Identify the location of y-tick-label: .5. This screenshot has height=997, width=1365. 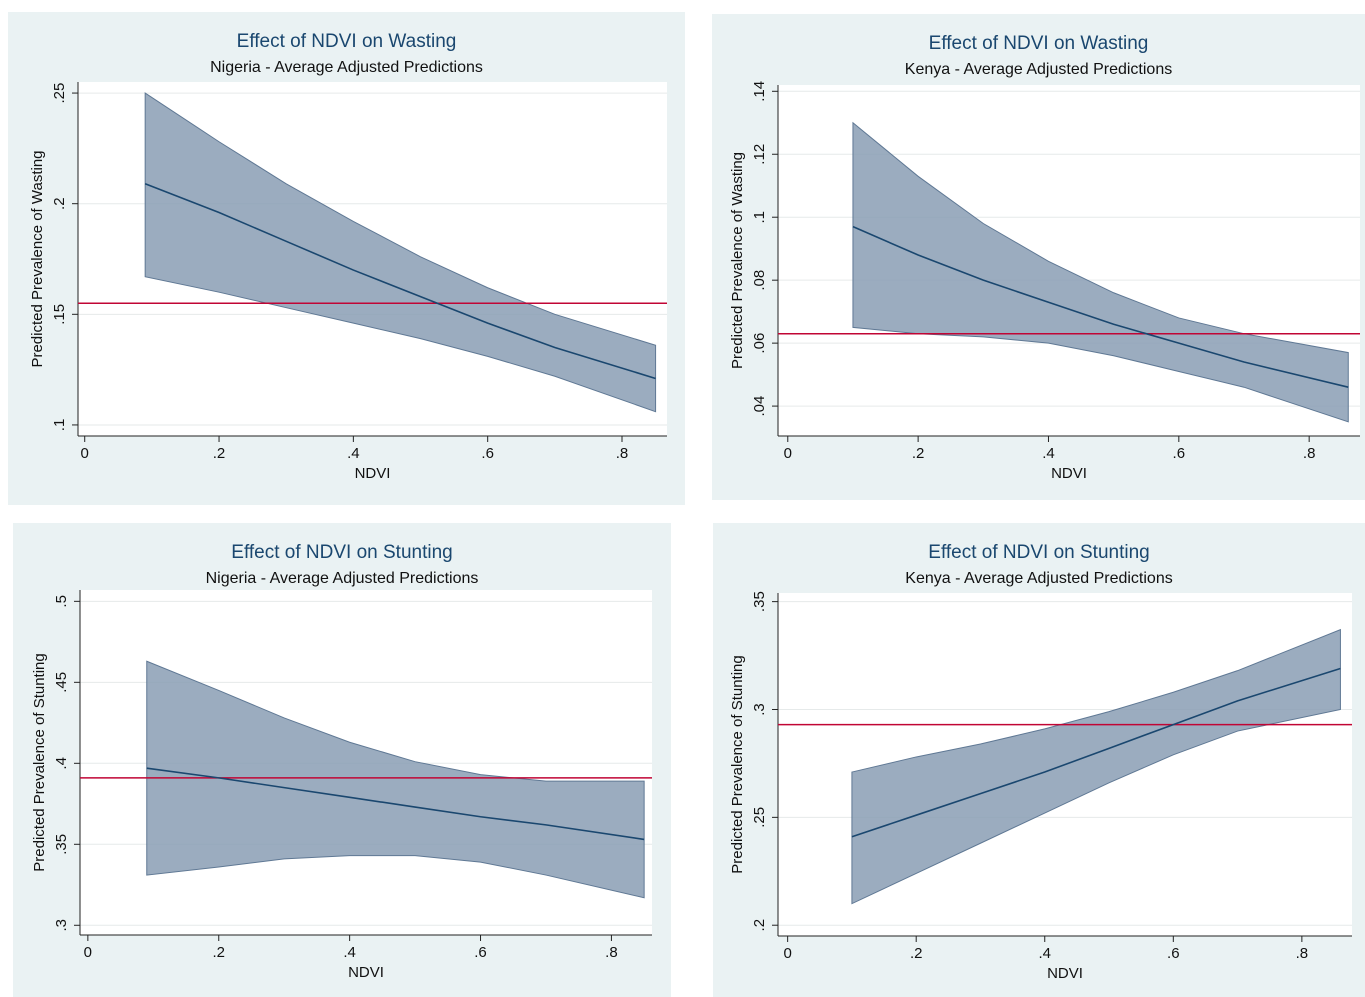
(61, 601).